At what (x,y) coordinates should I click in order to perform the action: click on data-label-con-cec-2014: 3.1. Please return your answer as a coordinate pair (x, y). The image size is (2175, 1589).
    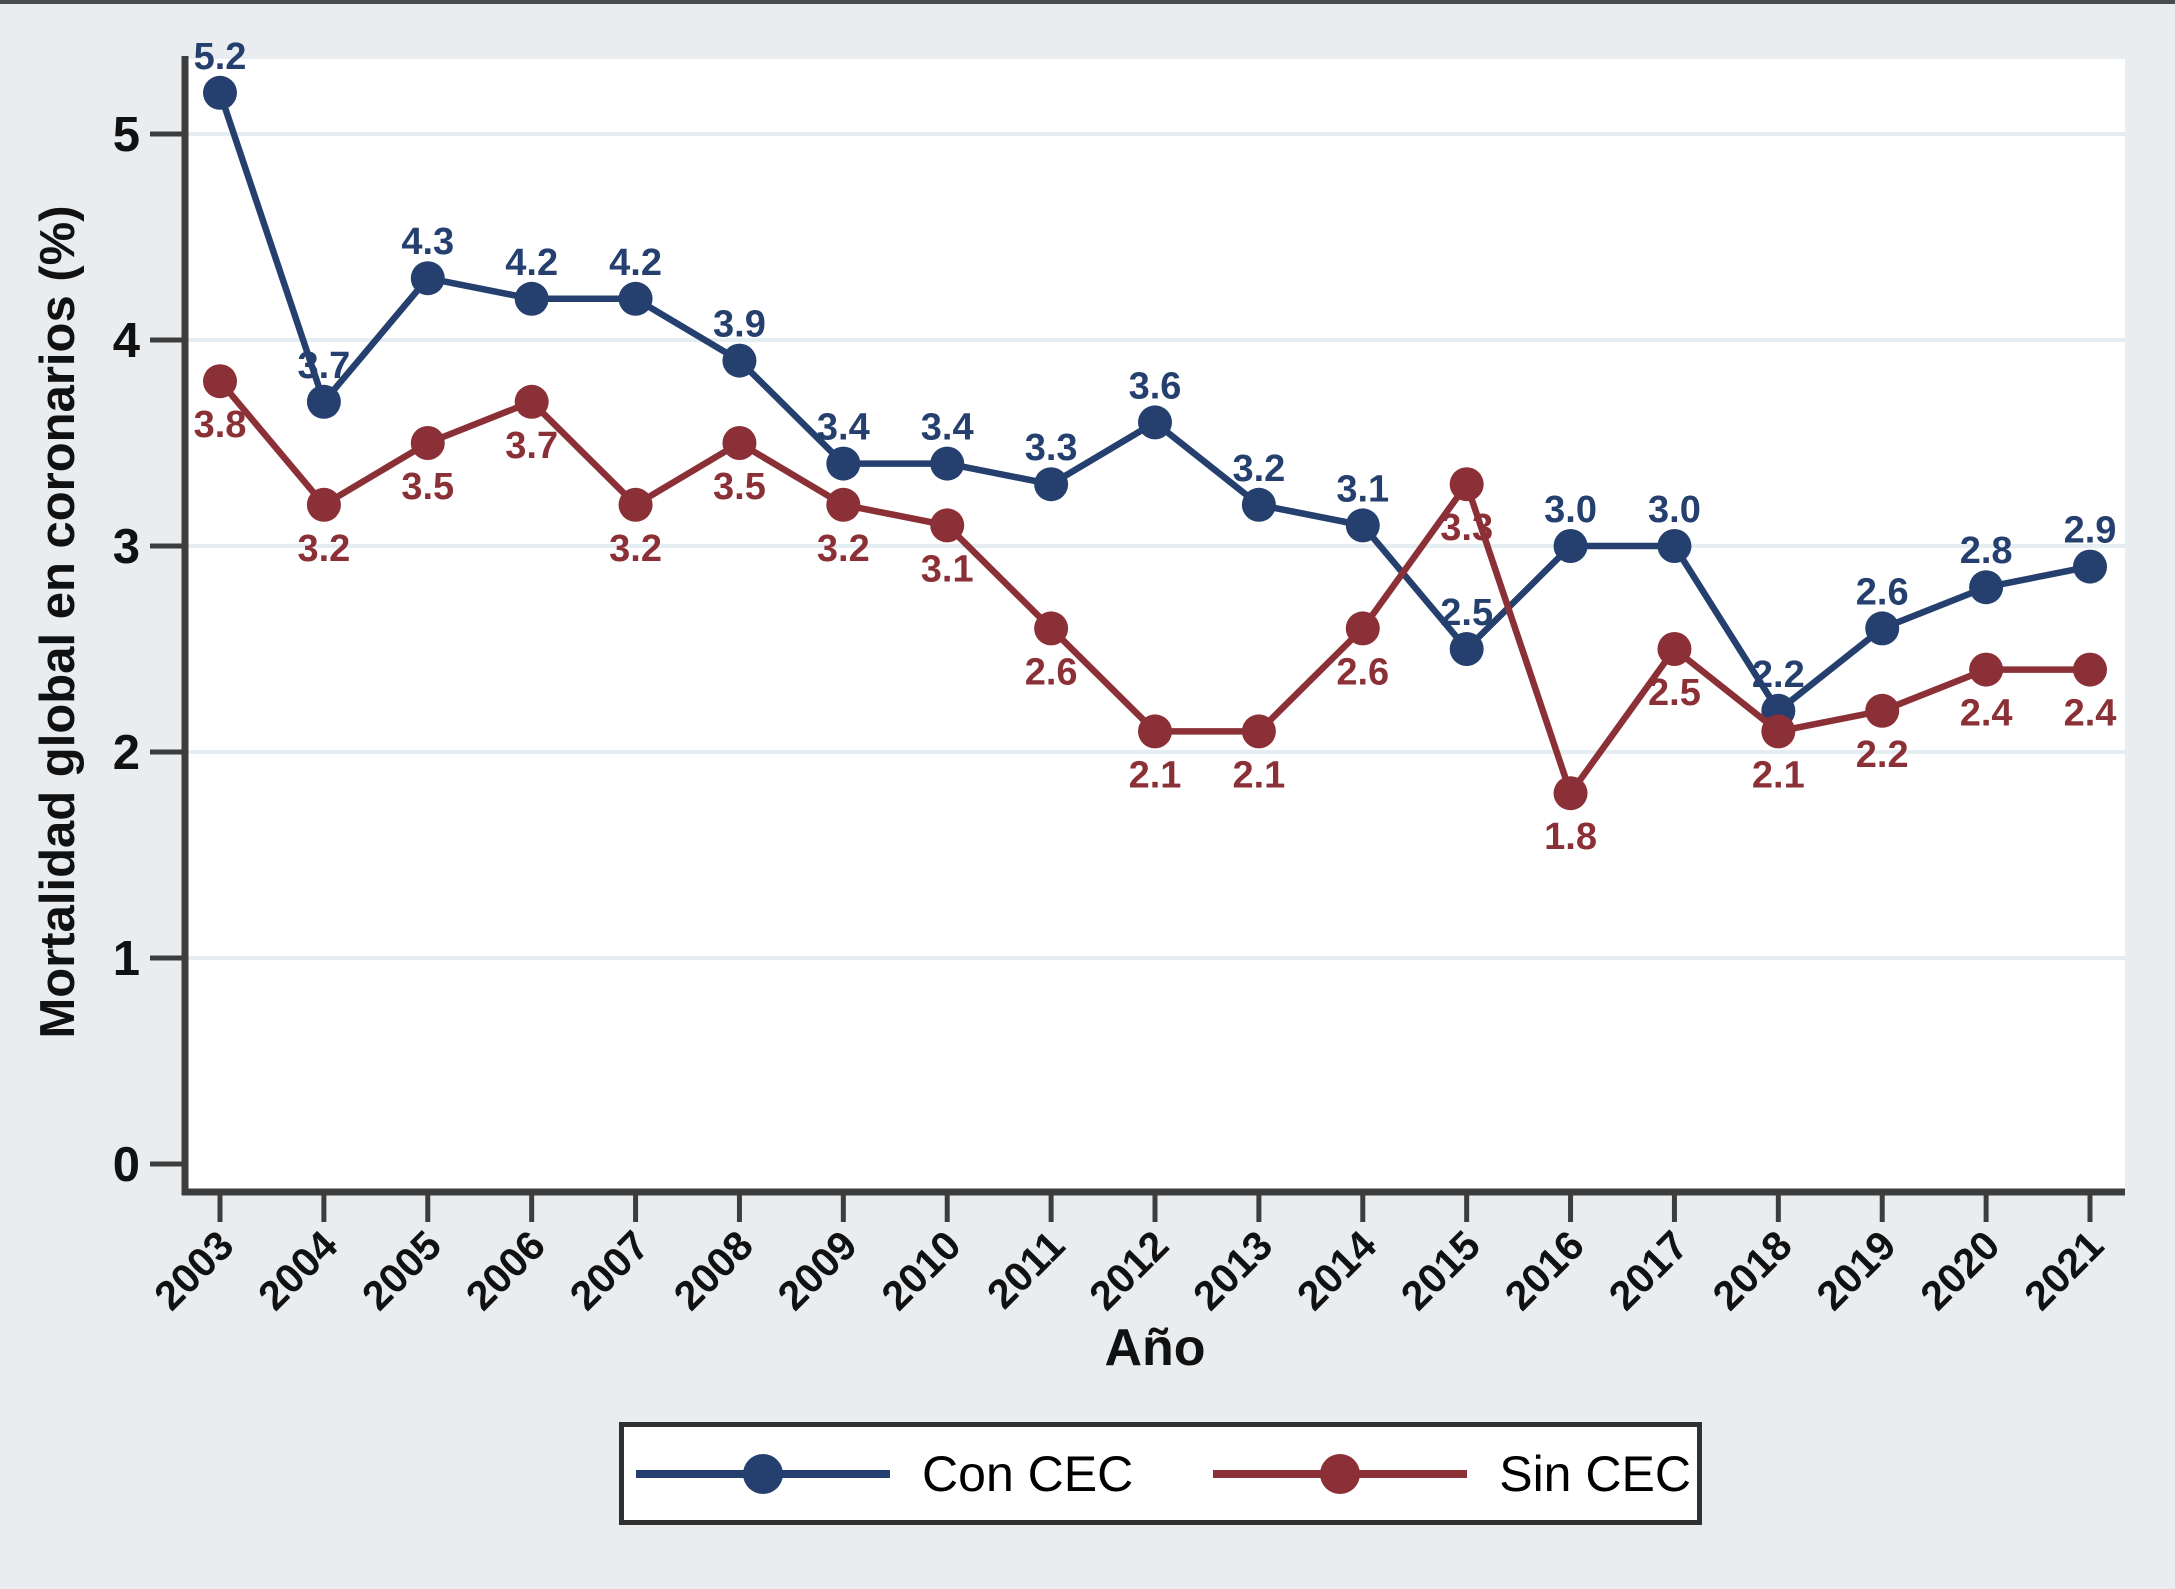
    Looking at the image, I should click on (1362, 489).